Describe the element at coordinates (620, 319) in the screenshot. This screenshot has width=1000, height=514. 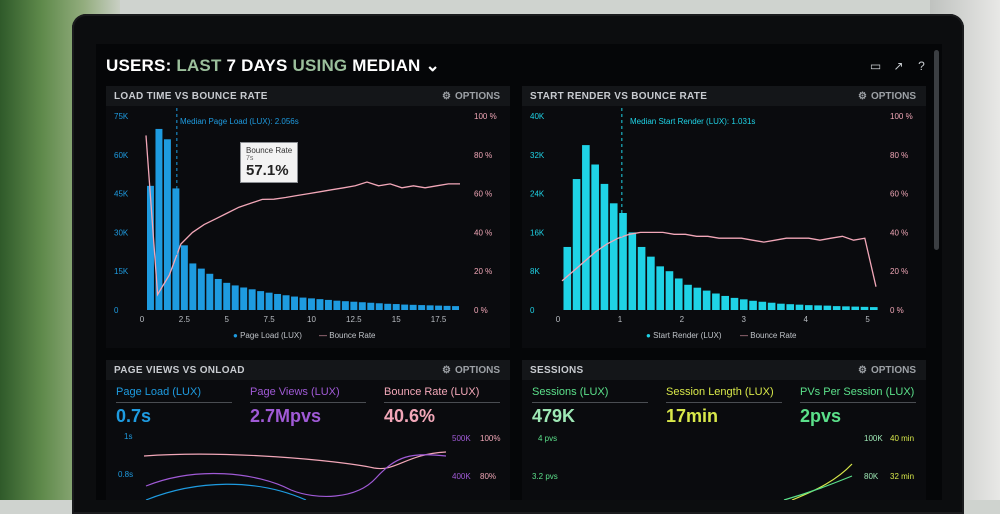
I see `x-tick: 1` at that location.